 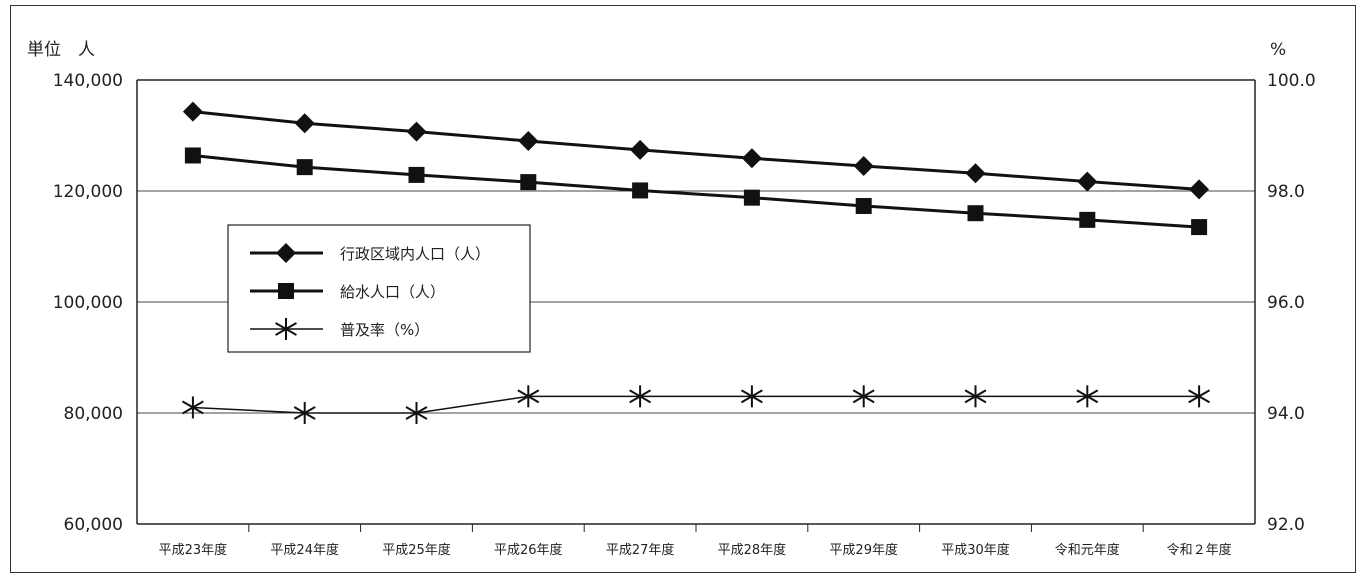 What do you see at coordinates (286, 291) in the screenshot?
I see `legend-square-marker` at bounding box center [286, 291].